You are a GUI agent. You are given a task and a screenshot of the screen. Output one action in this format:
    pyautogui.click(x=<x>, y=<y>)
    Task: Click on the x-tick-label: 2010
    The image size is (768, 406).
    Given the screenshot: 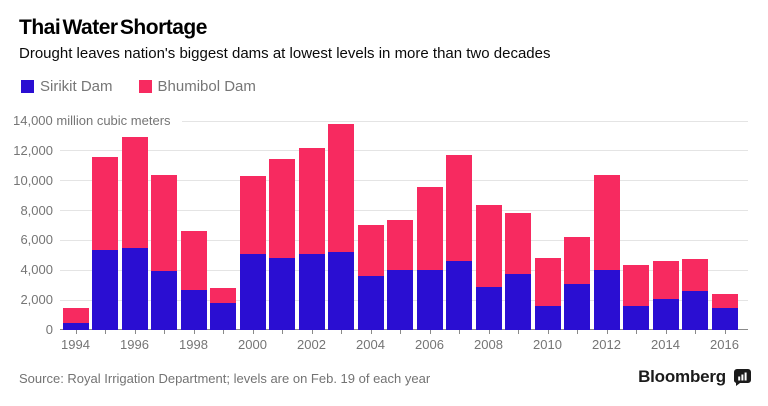 What is the action you would take?
    pyautogui.click(x=547, y=344)
    